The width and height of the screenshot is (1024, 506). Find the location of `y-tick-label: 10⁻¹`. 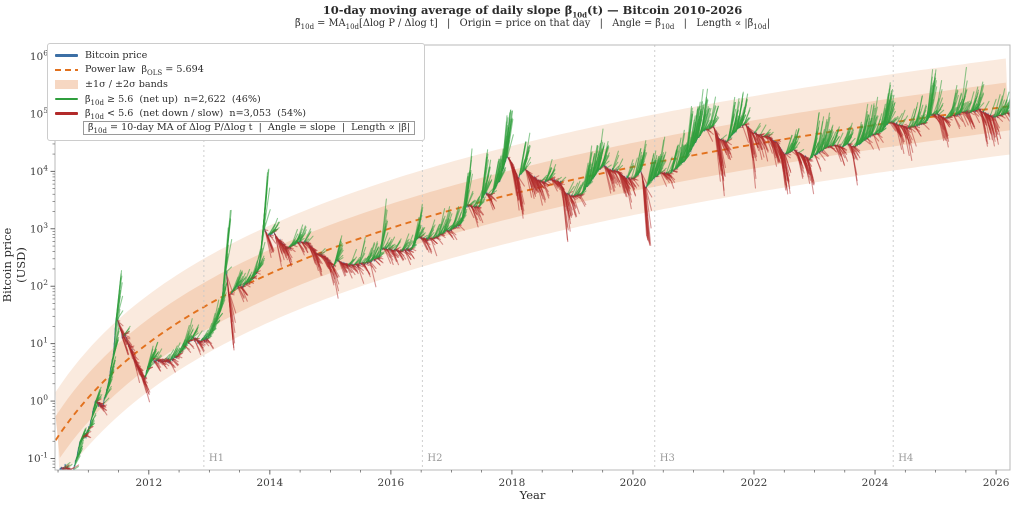

y-tick-label: 10⁻¹ is located at coordinates (37, 458).